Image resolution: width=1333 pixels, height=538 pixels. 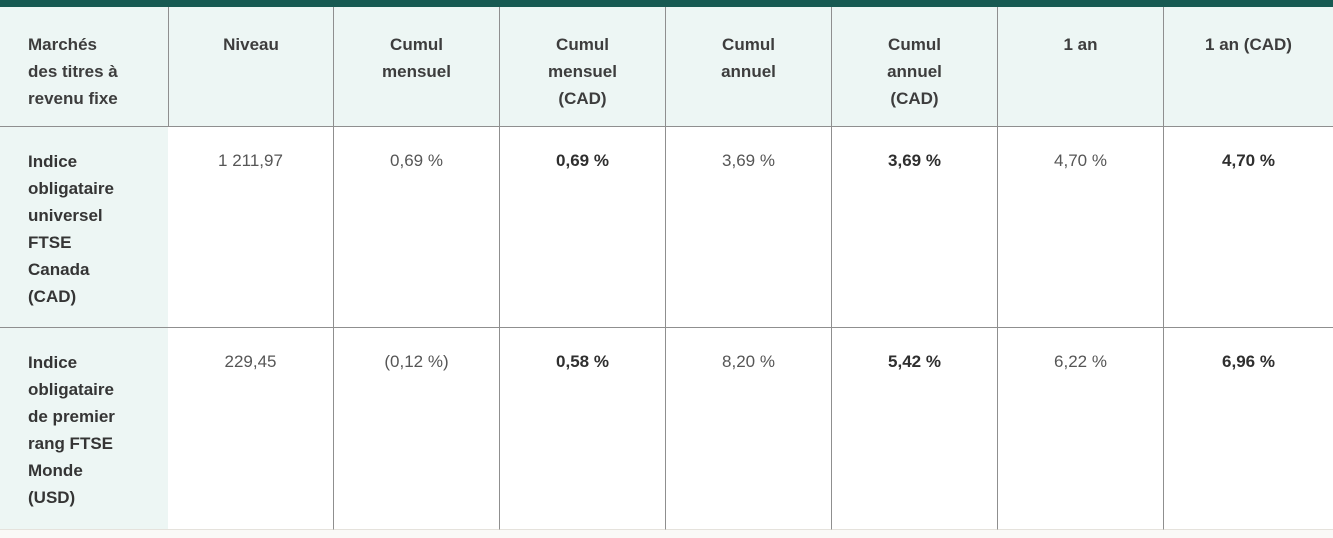 I want to click on cell-canada-1-an-cad: 4,70 %, so click(x=1248, y=227).